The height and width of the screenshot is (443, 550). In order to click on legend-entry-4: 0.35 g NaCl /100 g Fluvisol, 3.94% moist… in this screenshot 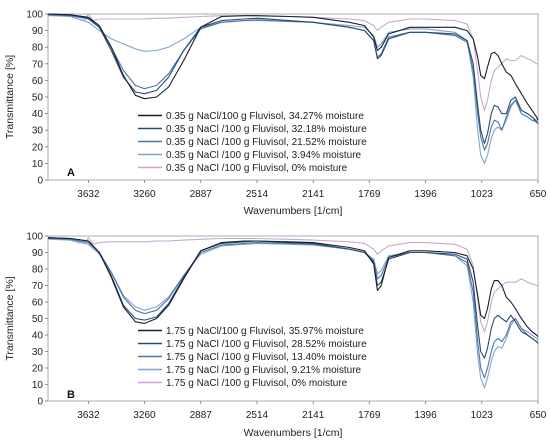, I will do `click(264, 155)`.